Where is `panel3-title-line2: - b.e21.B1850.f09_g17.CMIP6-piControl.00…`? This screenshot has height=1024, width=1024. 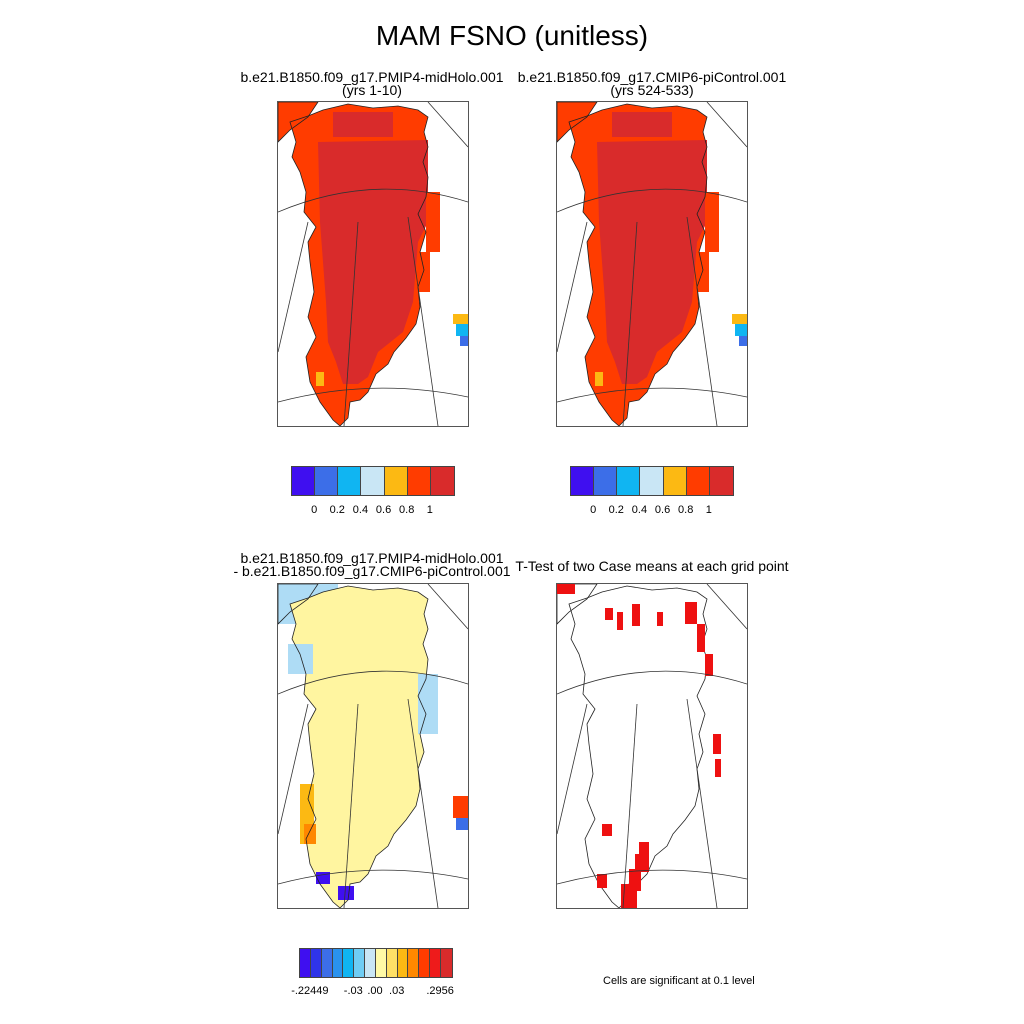
panel3-title-line2: - b.e21.B1850.f09_g17.CMIP6-piControl.00… is located at coordinates (372, 571).